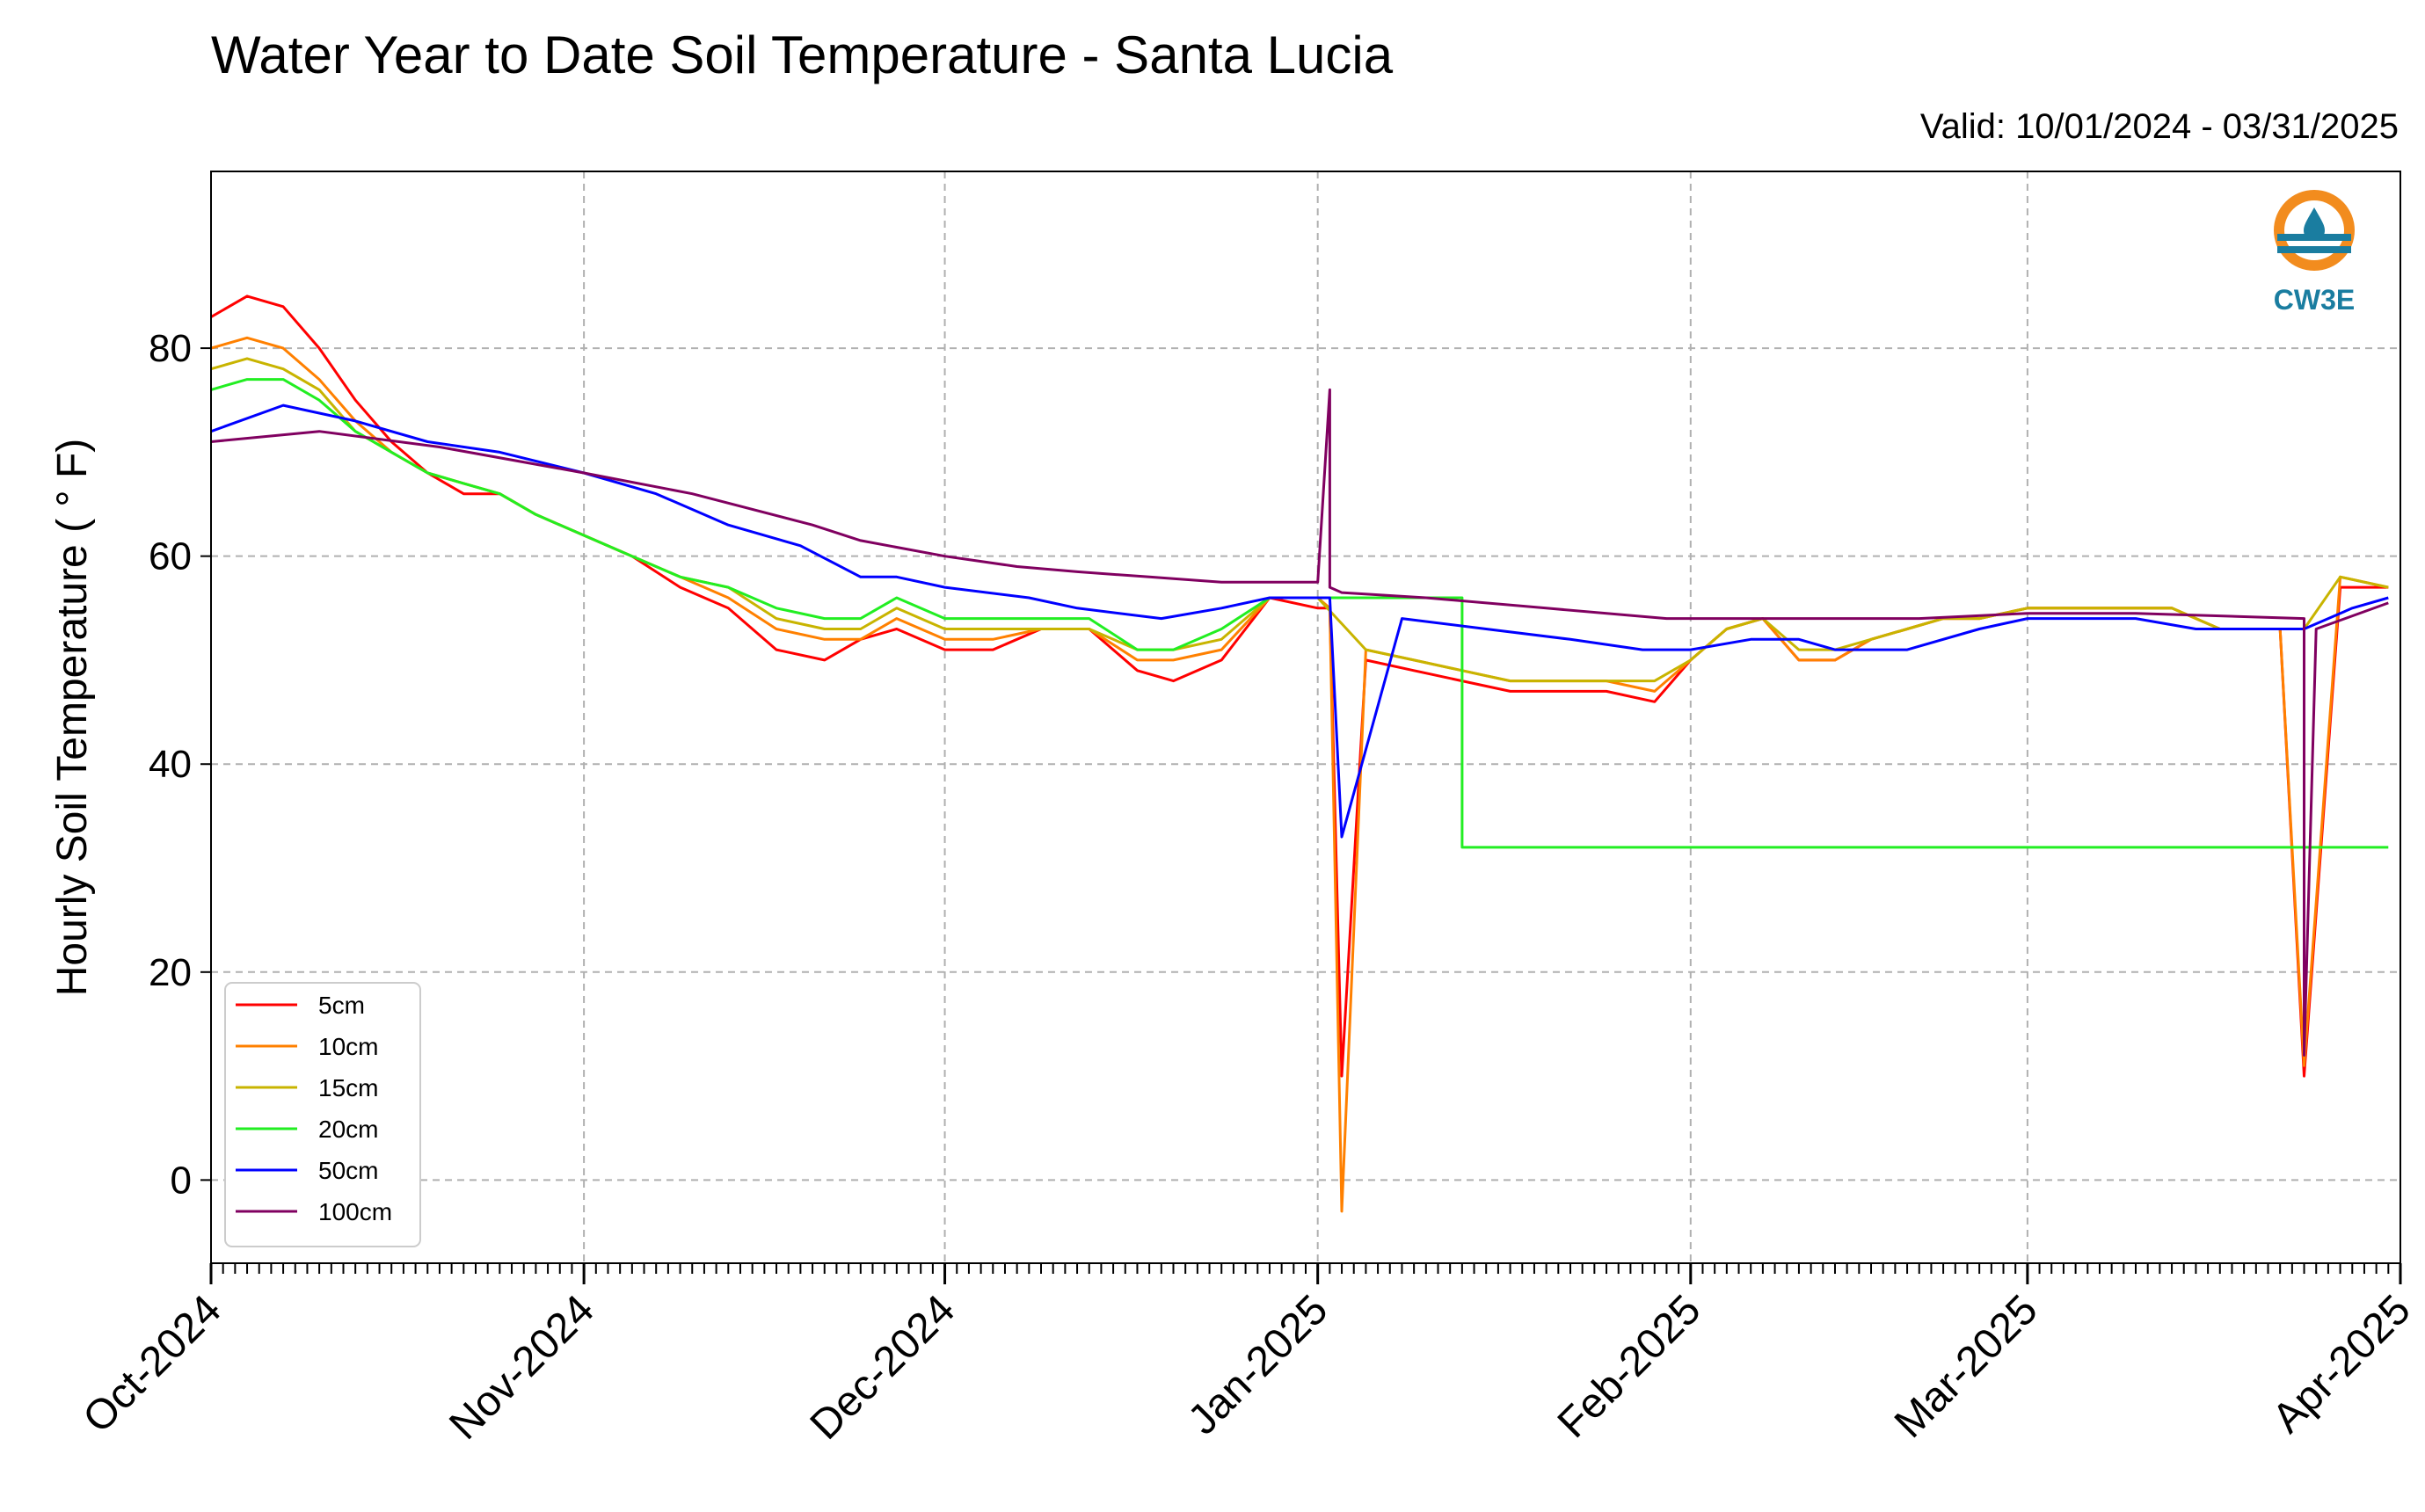 The image size is (2425, 1512). I want to click on cw3e-logo: CW3E, so click(2314, 253).